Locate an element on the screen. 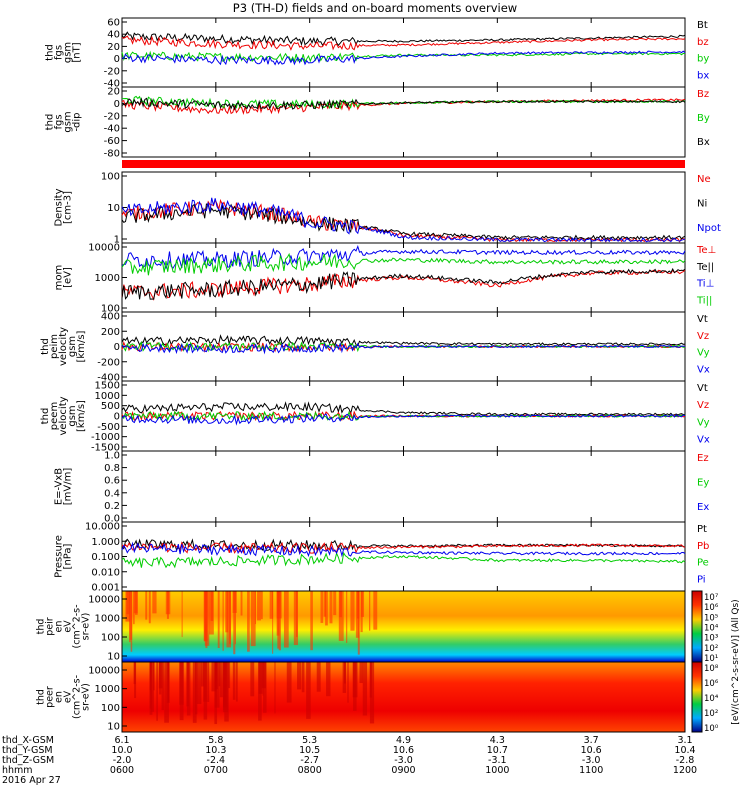 The height and width of the screenshot is (800, 750). ytick-label: 1000 is located at coordinates (107, 689).